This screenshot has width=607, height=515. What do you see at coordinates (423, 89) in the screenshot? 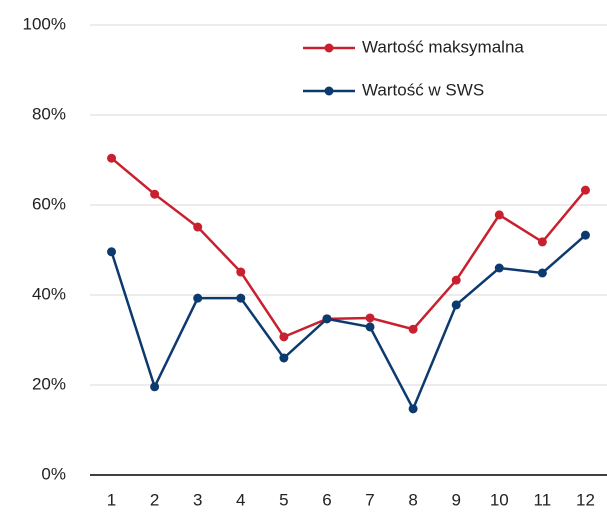
I see `legend-label: Wartość w SWS` at bounding box center [423, 89].